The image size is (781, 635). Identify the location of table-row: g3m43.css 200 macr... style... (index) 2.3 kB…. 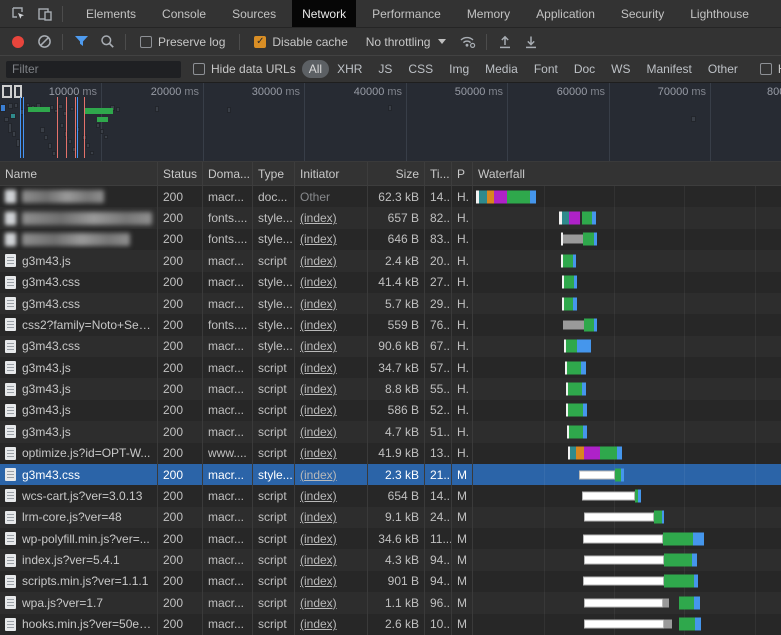
(390, 474).